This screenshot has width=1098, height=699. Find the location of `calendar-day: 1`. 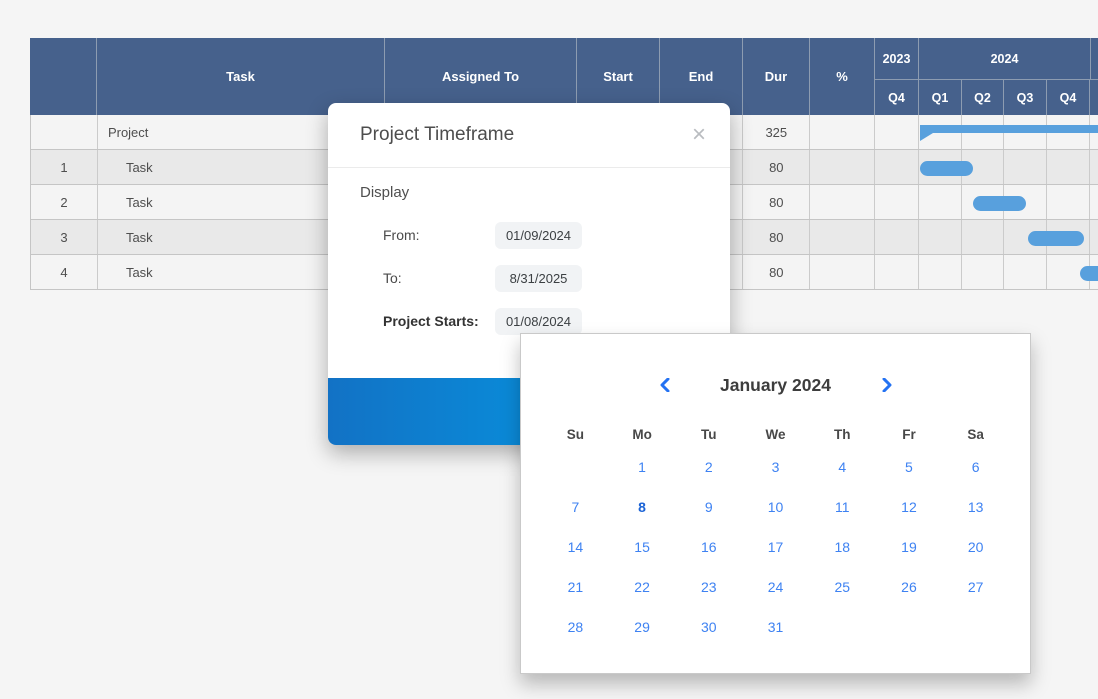

calendar-day: 1 is located at coordinates (642, 467).